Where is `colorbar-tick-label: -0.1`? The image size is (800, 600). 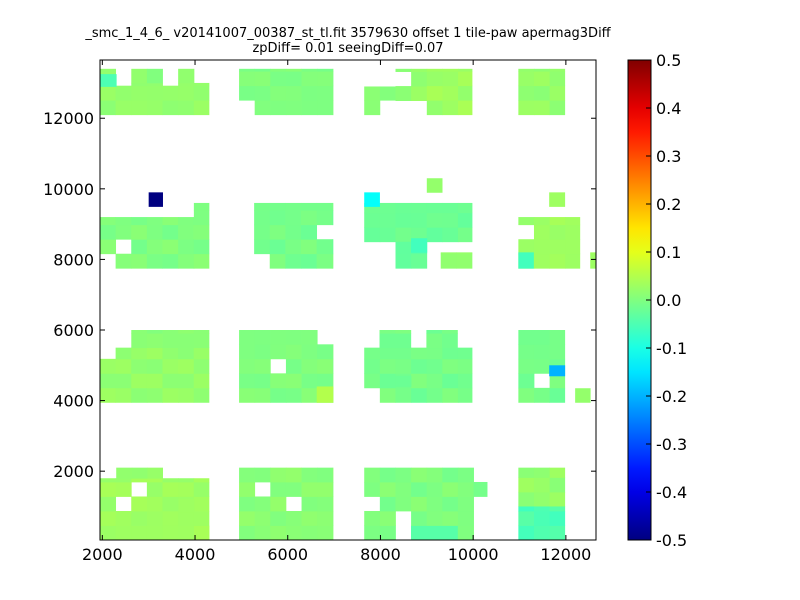 colorbar-tick-label: -0.1 is located at coordinates (671, 348).